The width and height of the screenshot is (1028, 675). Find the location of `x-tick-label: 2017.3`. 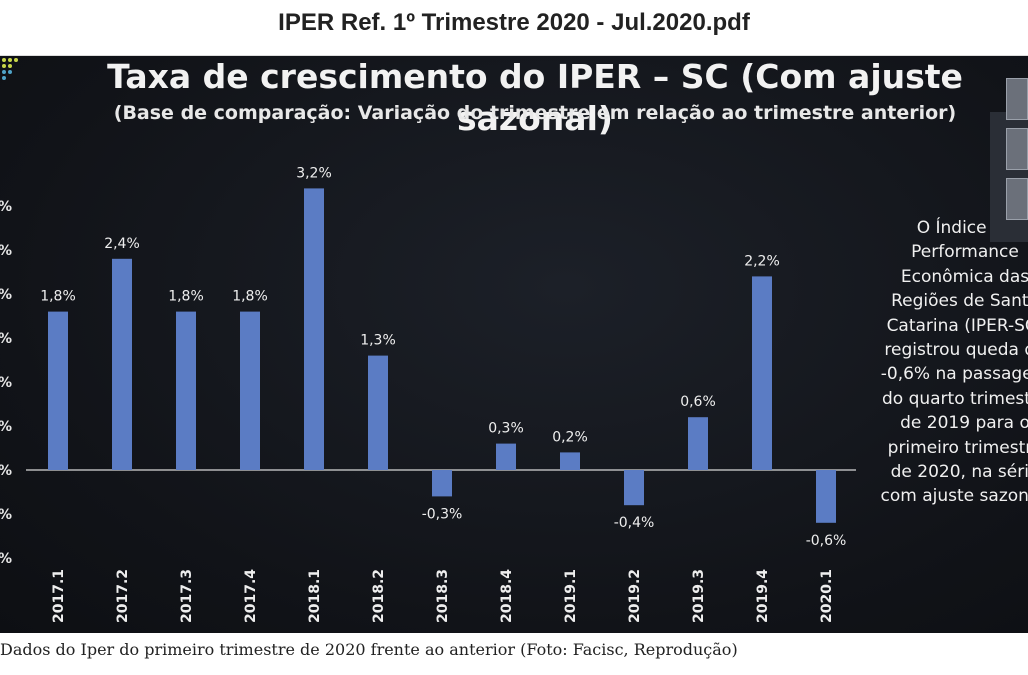

x-tick-label: 2017.3 is located at coordinates (187, 596).